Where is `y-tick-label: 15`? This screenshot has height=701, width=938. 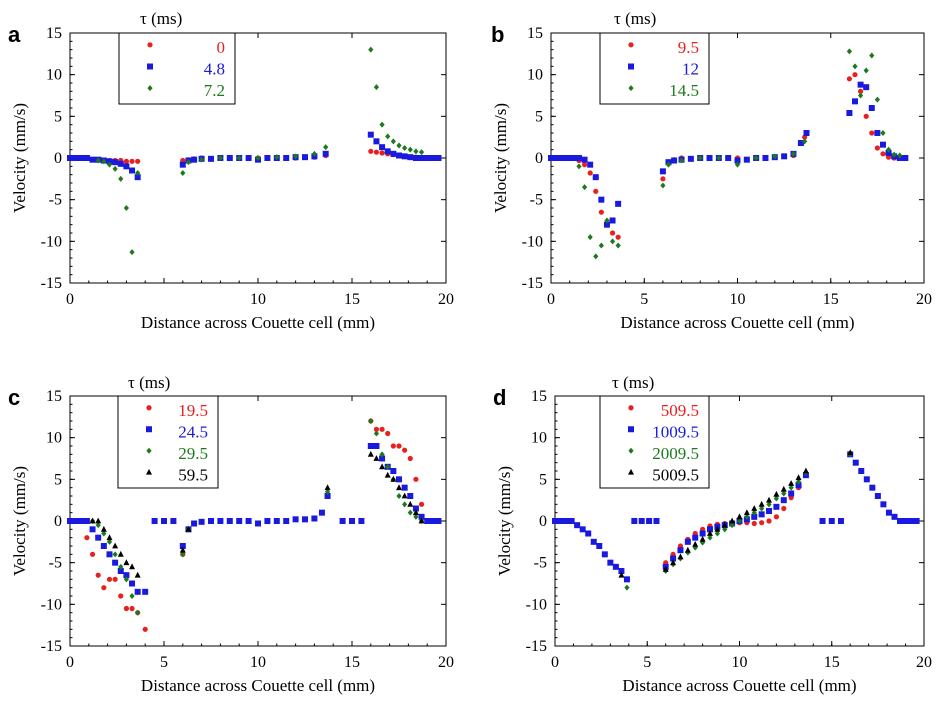 y-tick-label: 15 is located at coordinates (54, 33).